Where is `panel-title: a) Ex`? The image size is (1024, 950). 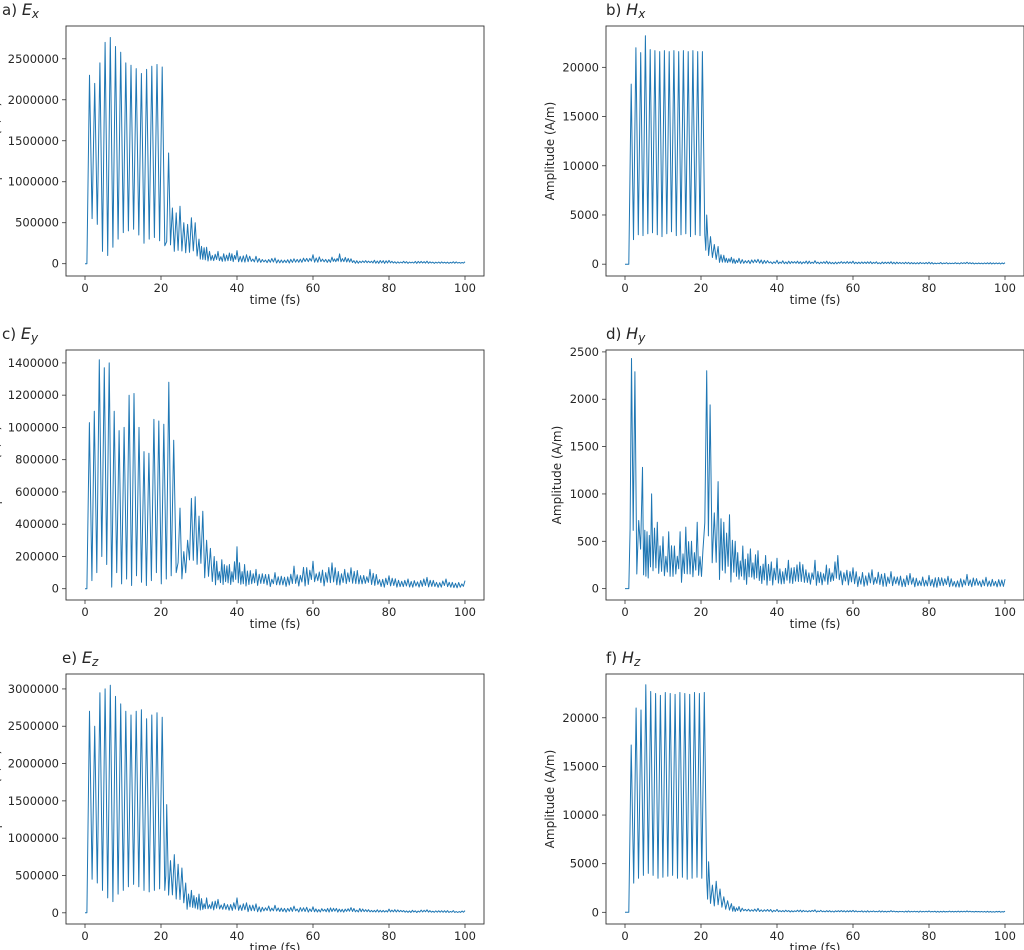
panel-title: a) Ex is located at coordinates (21, 10).